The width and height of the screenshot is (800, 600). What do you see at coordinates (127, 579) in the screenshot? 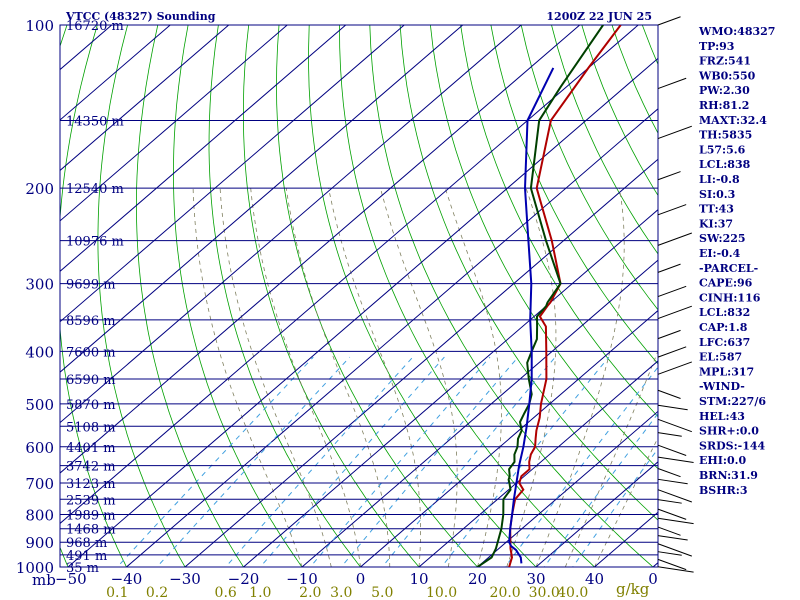
I see `temperature-tick-label: −40` at bounding box center [127, 579].